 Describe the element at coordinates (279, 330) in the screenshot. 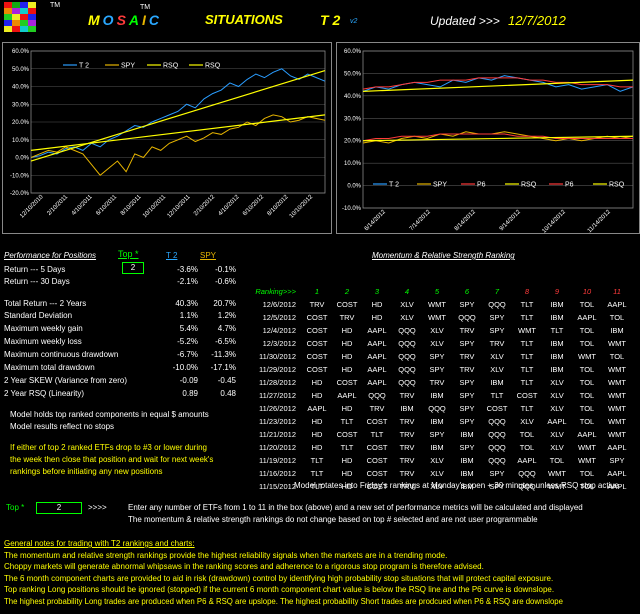

I see `ranking-date: 12/4/2012` at that location.